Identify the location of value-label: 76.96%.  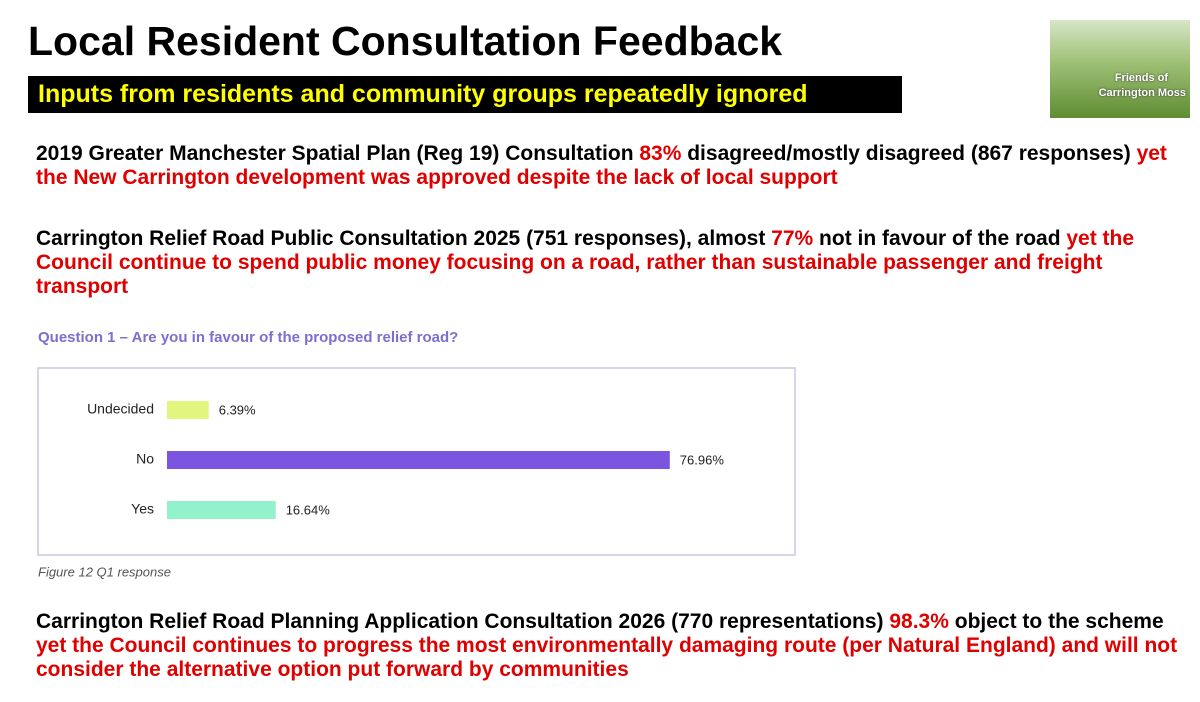
(702, 459).